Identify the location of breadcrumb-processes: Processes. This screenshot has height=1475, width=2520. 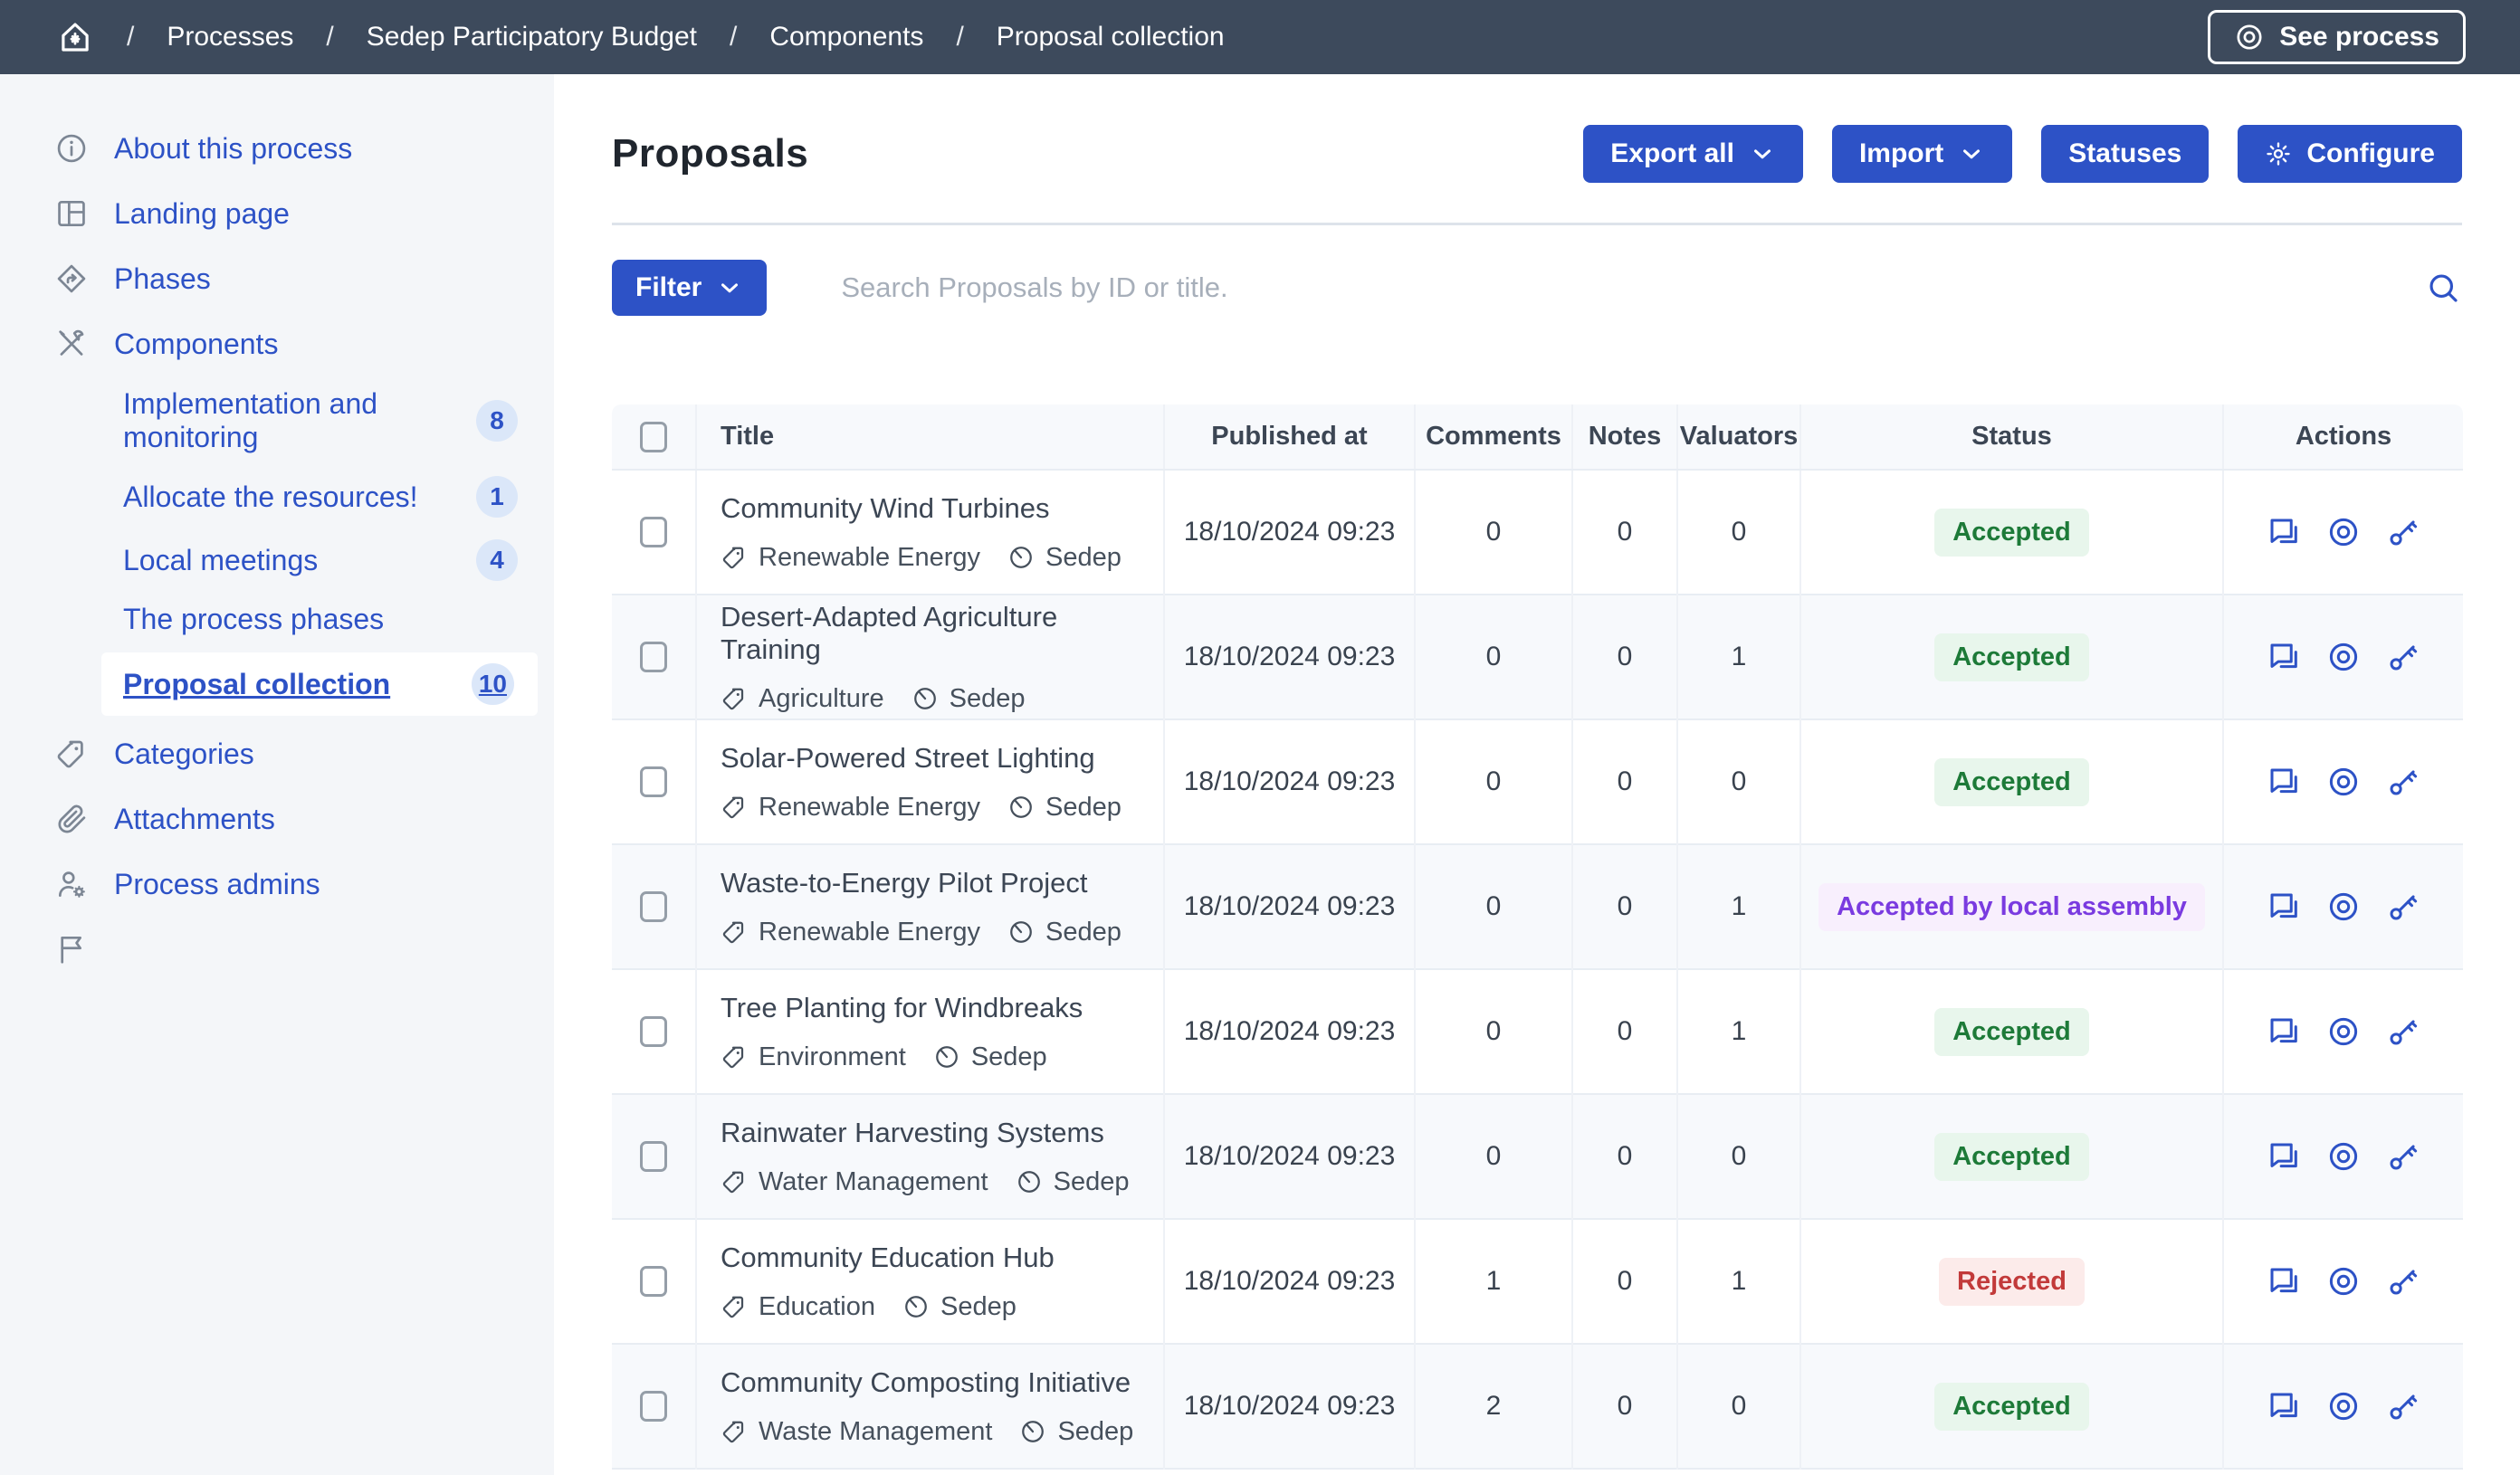
(230, 37).